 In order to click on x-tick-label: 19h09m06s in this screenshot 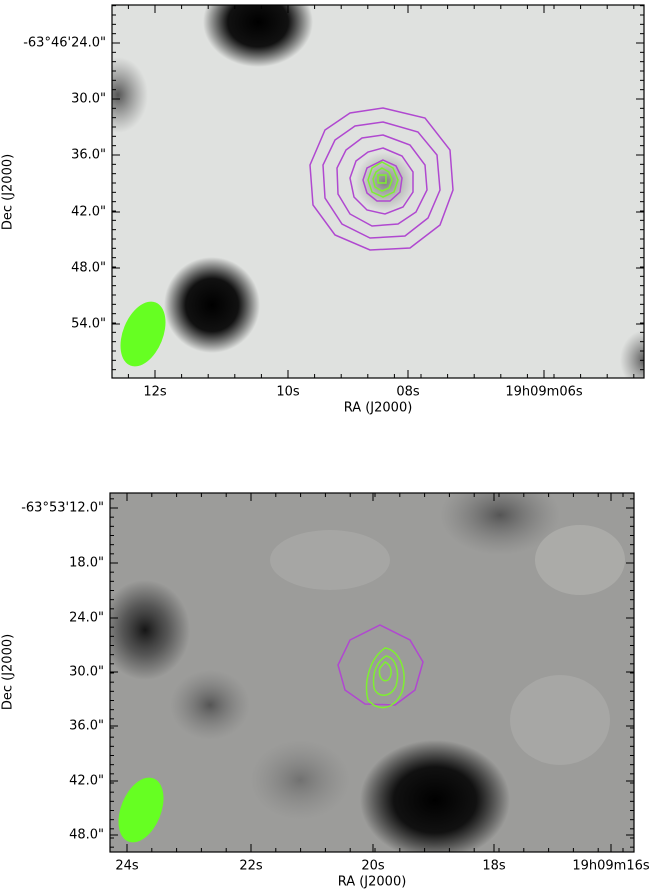, I will do `click(544, 392)`.